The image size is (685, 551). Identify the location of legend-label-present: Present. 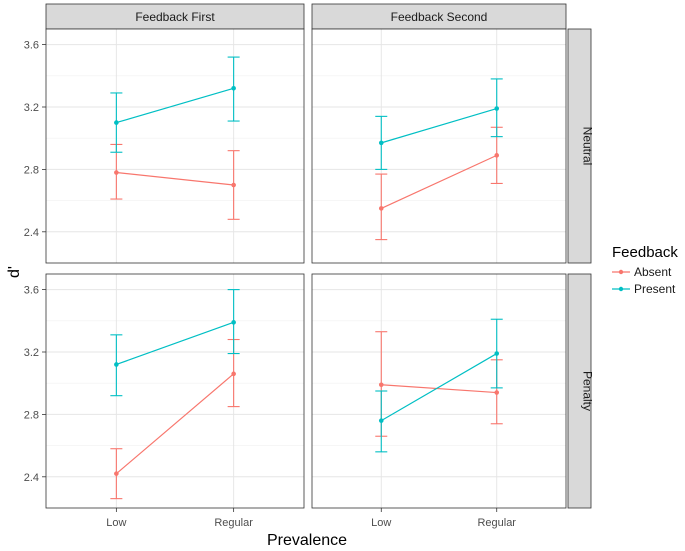
(655, 289).